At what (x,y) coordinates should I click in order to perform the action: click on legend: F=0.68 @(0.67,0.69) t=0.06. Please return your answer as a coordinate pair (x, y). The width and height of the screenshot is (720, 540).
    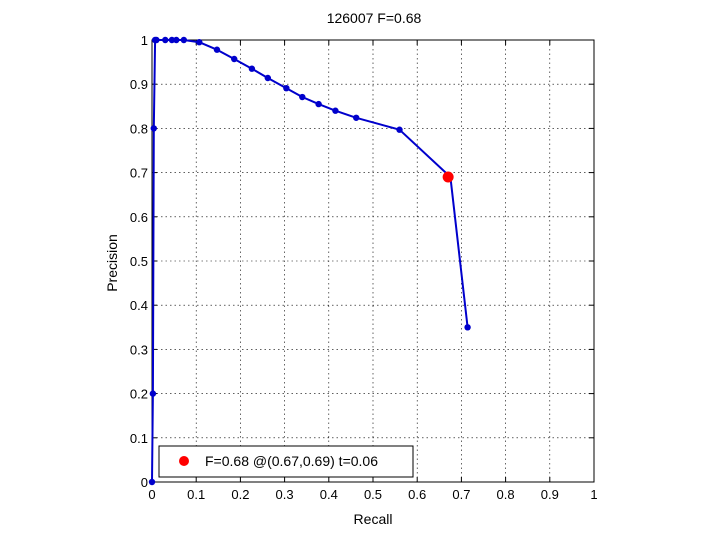
    Looking at the image, I should click on (286, 461).